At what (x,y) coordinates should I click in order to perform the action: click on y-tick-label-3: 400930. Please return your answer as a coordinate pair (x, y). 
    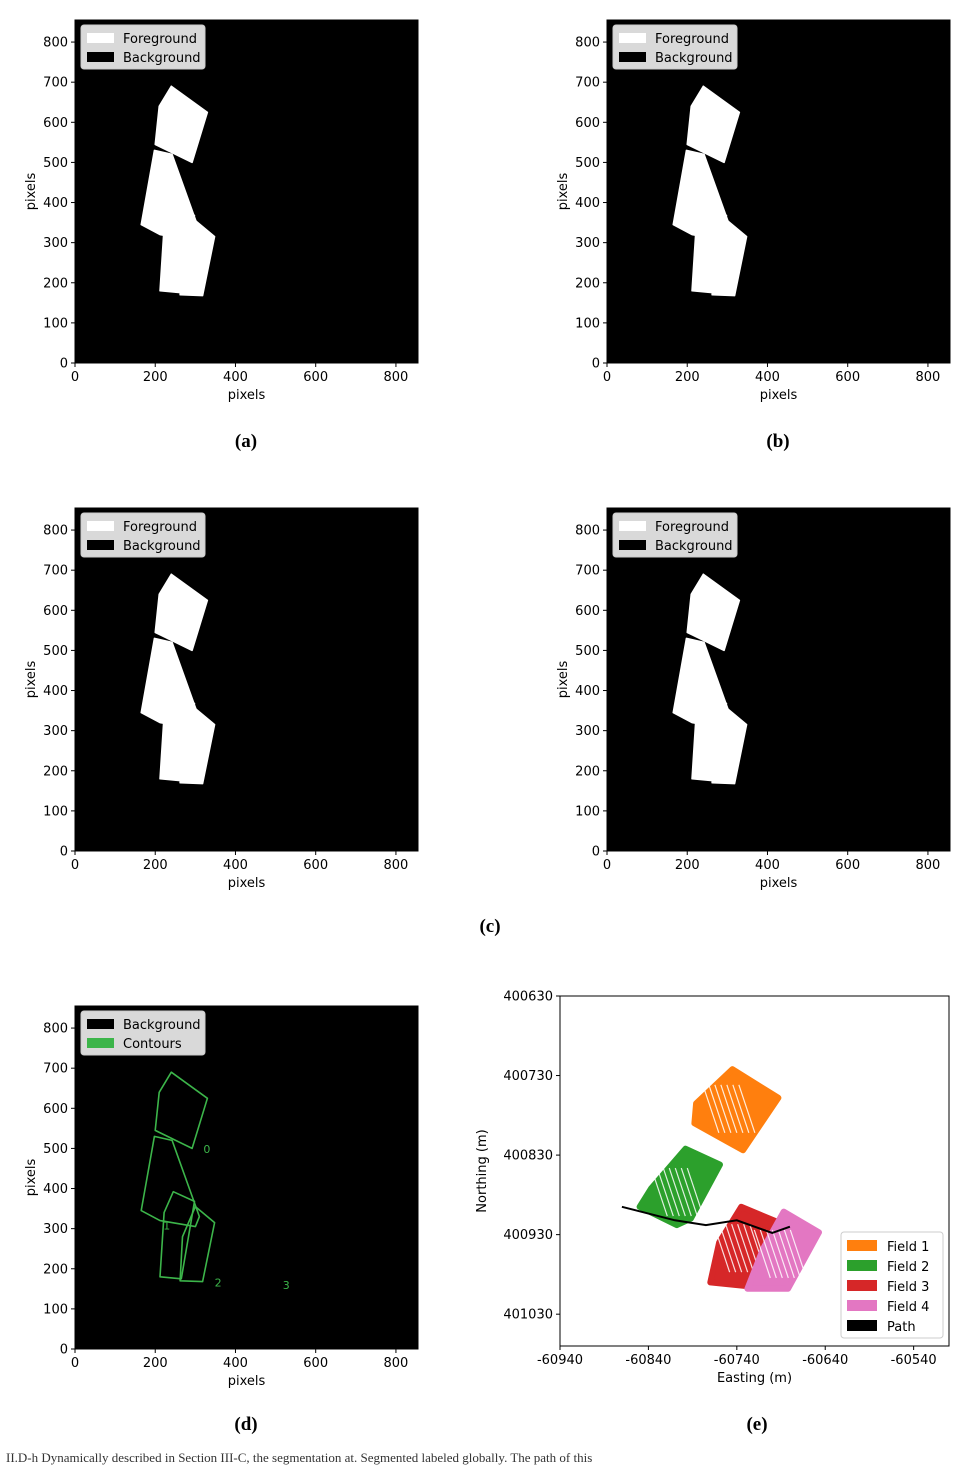
    Looking at the image, I should click on (528, 1235).